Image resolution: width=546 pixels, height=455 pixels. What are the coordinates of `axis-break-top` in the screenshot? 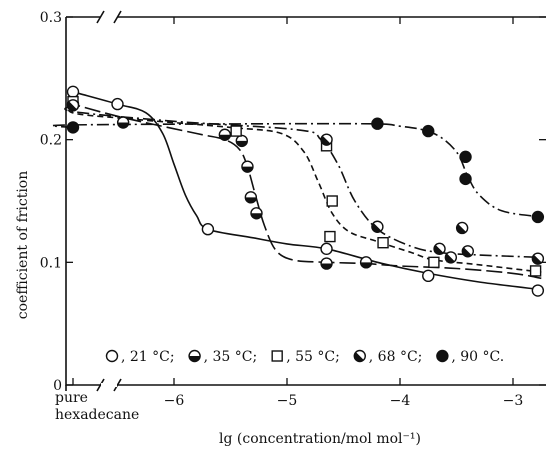 It's located at (109, 17).